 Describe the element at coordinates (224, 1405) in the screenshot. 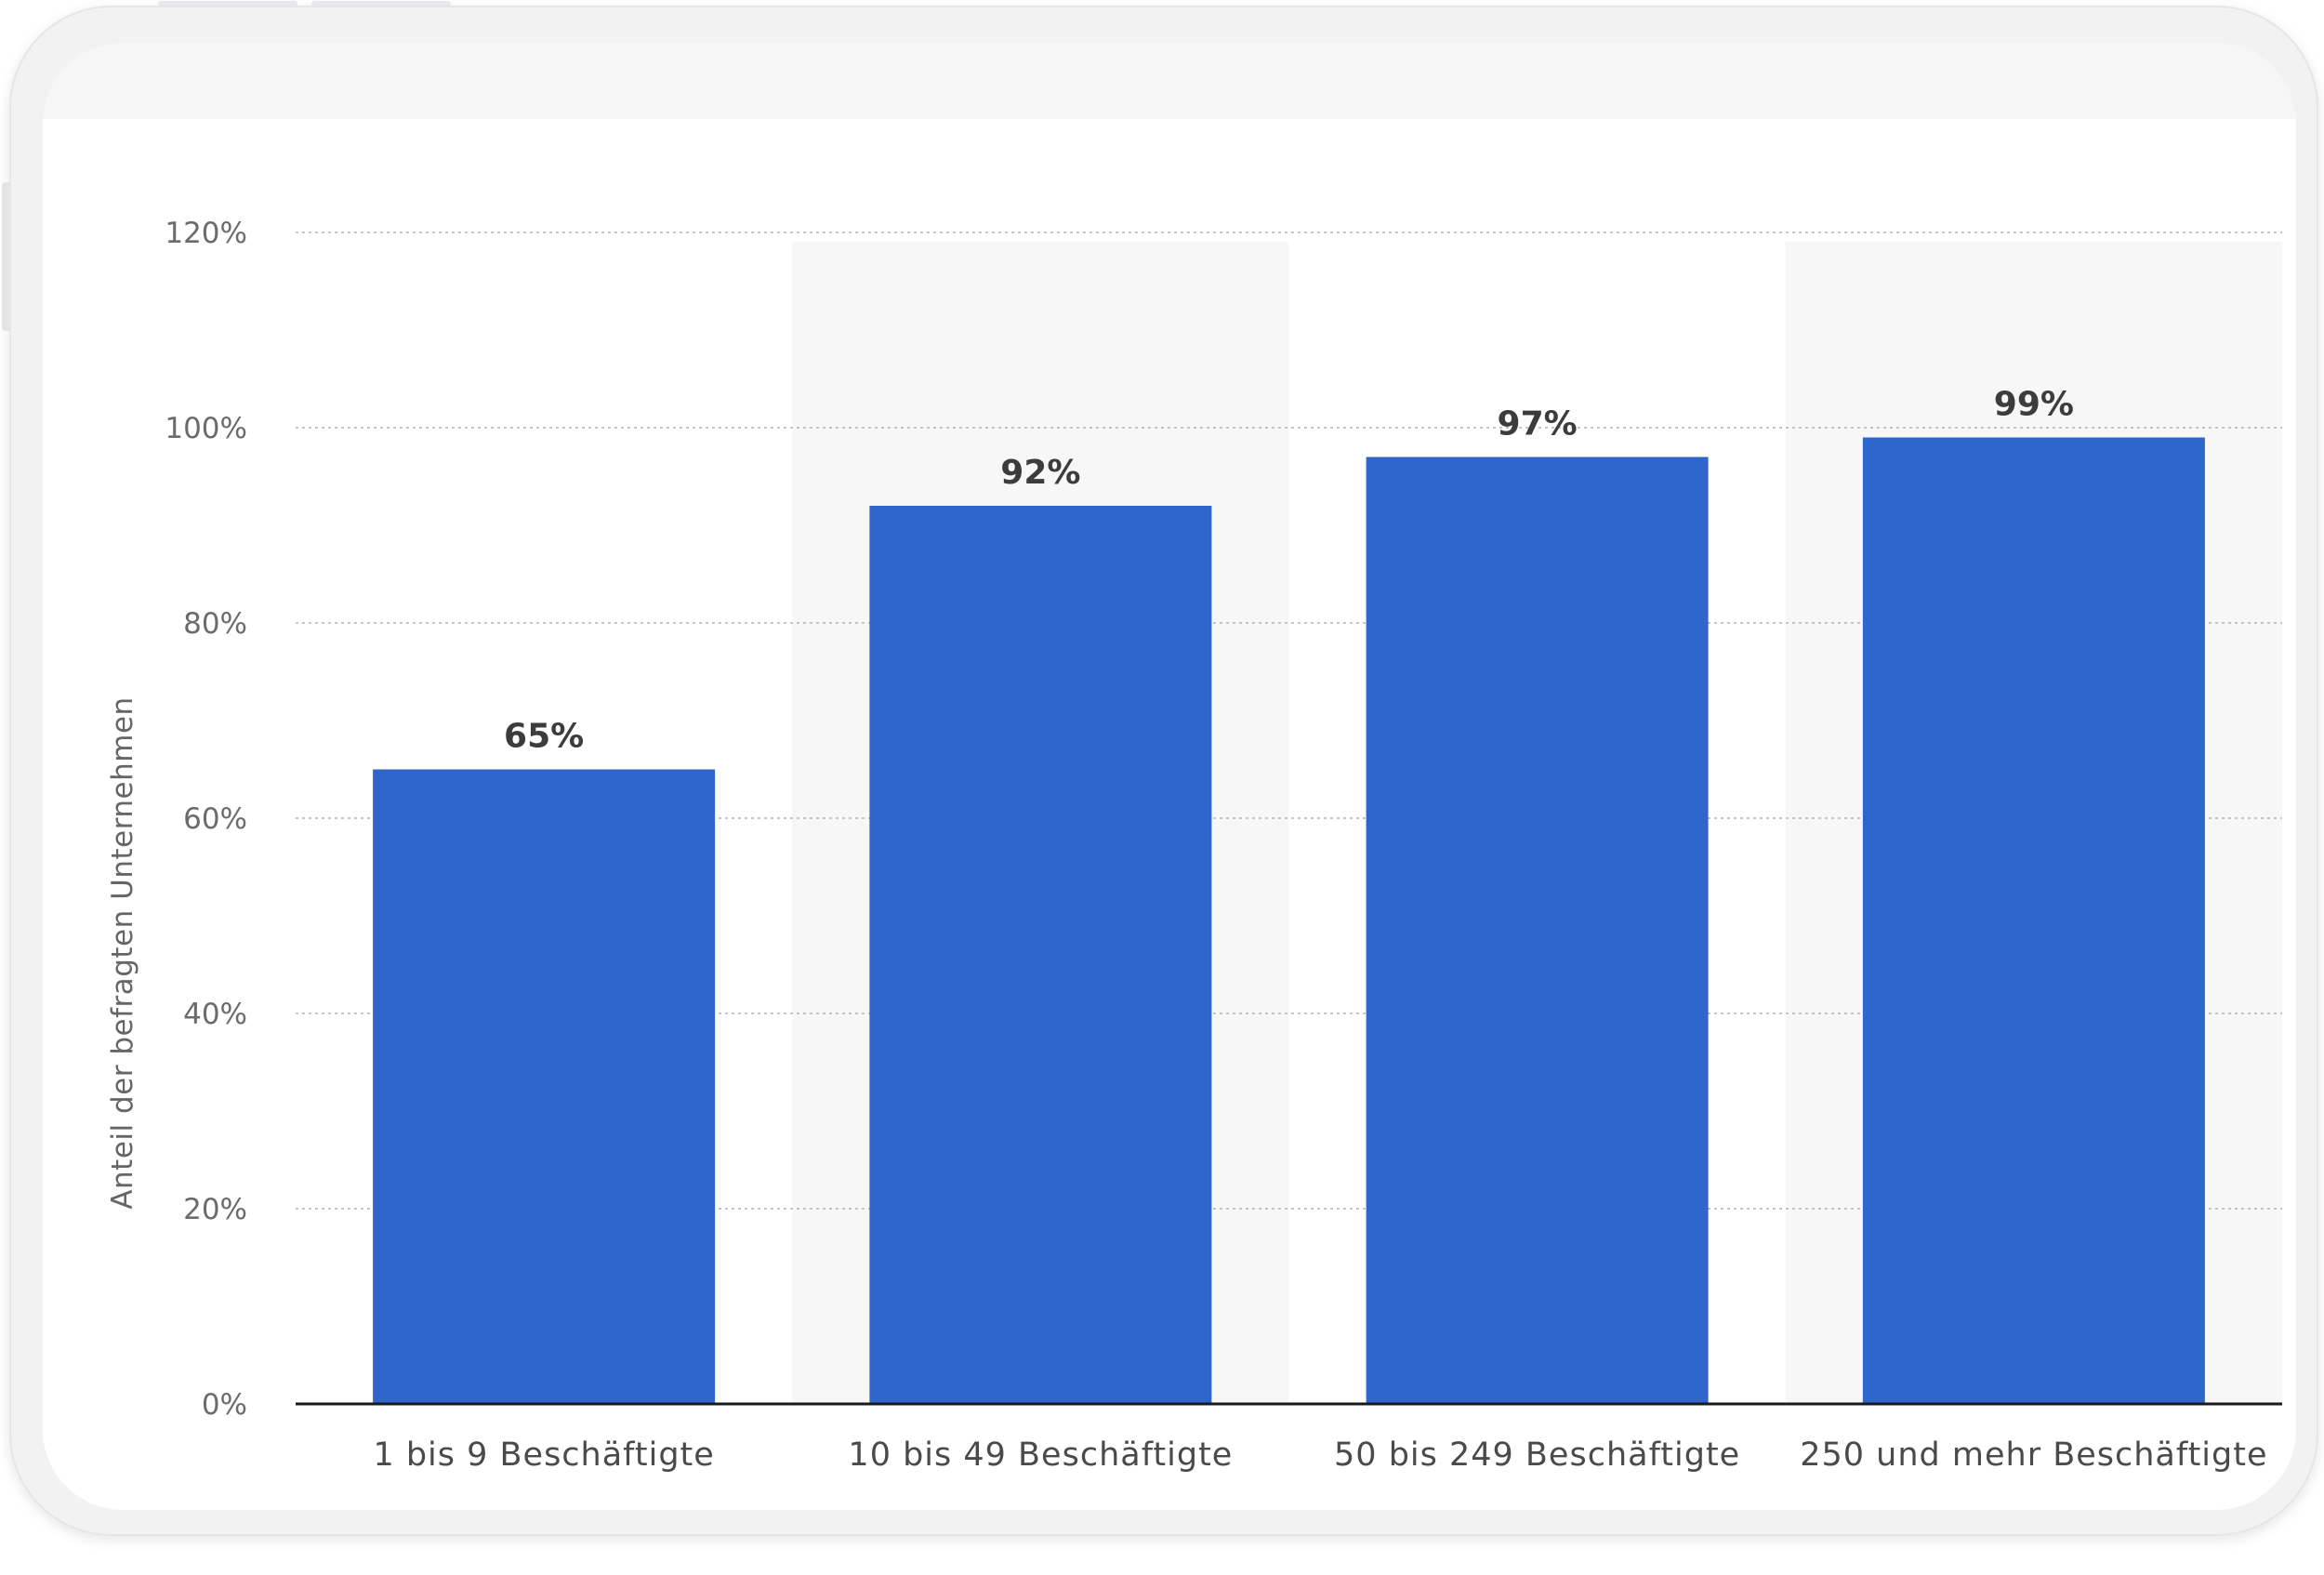

I see `y-tick-label: 0%` at that location.